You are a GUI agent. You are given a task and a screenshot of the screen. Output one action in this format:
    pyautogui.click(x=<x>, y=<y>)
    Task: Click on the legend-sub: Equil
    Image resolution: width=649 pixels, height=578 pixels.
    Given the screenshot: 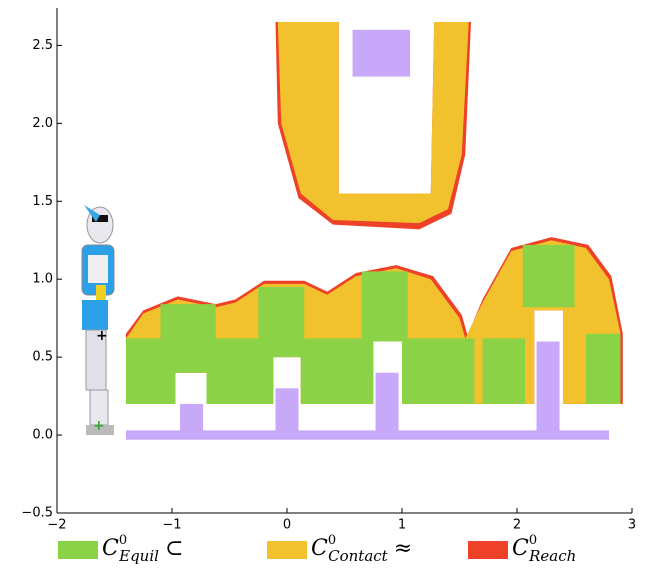 What is the action you would take?
    pyautogui.click(x=138, y=556)
    